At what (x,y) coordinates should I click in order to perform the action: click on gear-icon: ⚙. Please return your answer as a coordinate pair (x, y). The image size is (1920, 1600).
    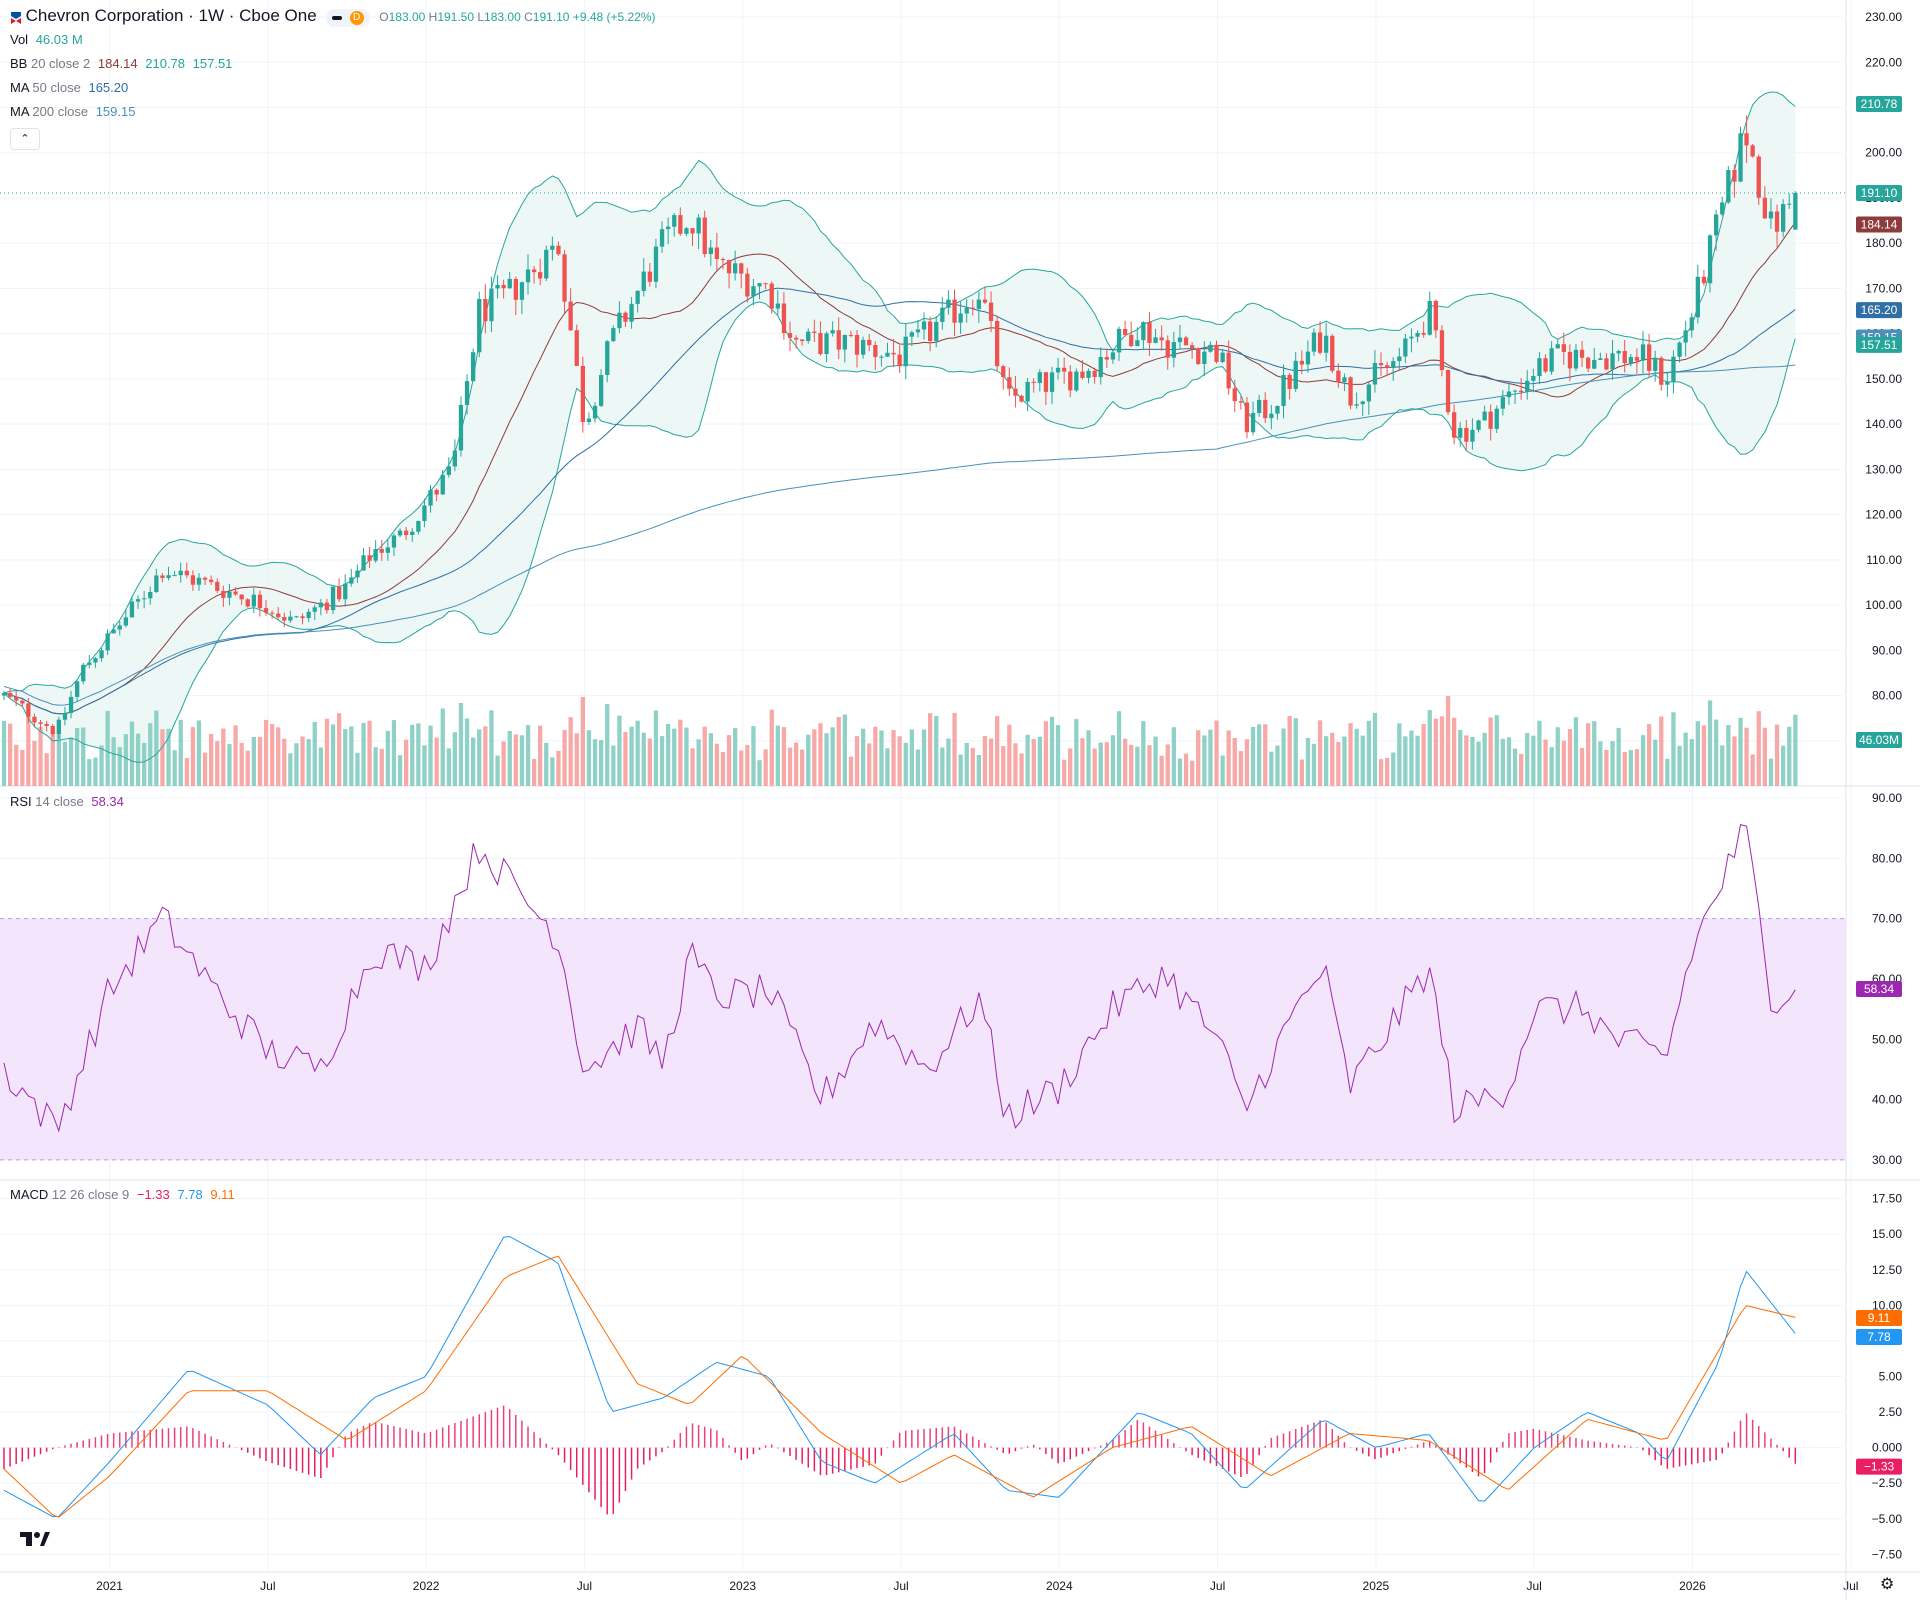
    Looking at the image, I should click on (1887, 1584).